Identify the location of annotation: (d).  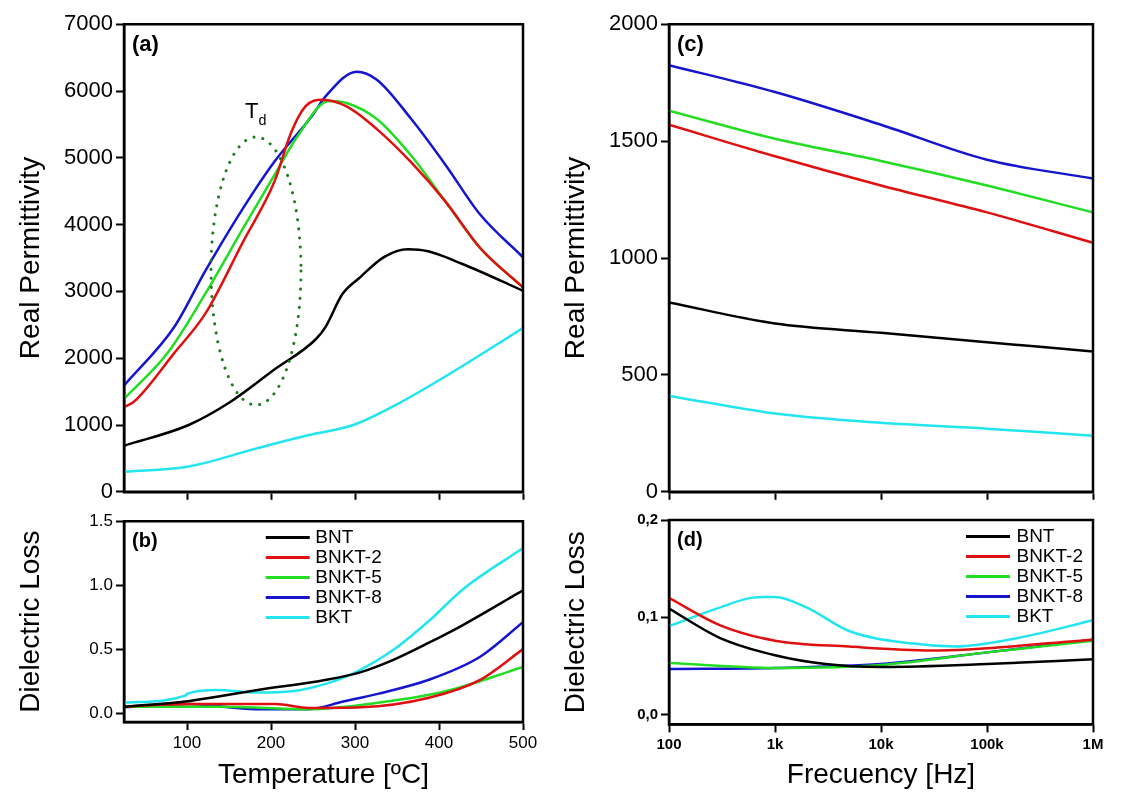
(690, 538).